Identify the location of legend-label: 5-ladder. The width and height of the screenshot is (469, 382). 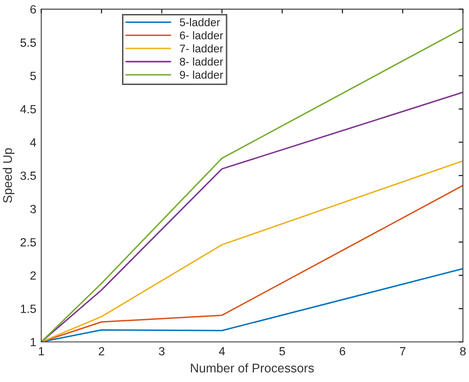
(200, 22).